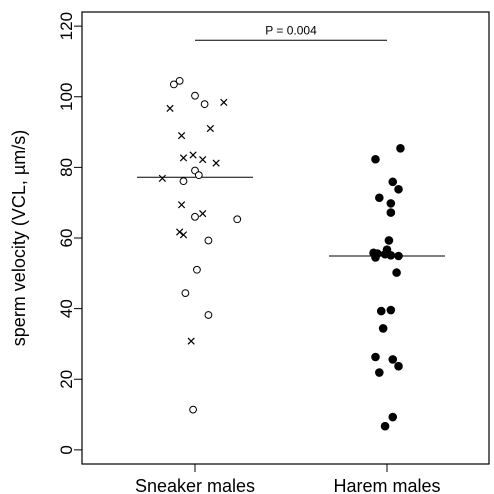  Describe the element at coordinates (19, 238) in the screenshot. I see `y-axis-title: sperm velocity (VCL, µm/s)` at that location.